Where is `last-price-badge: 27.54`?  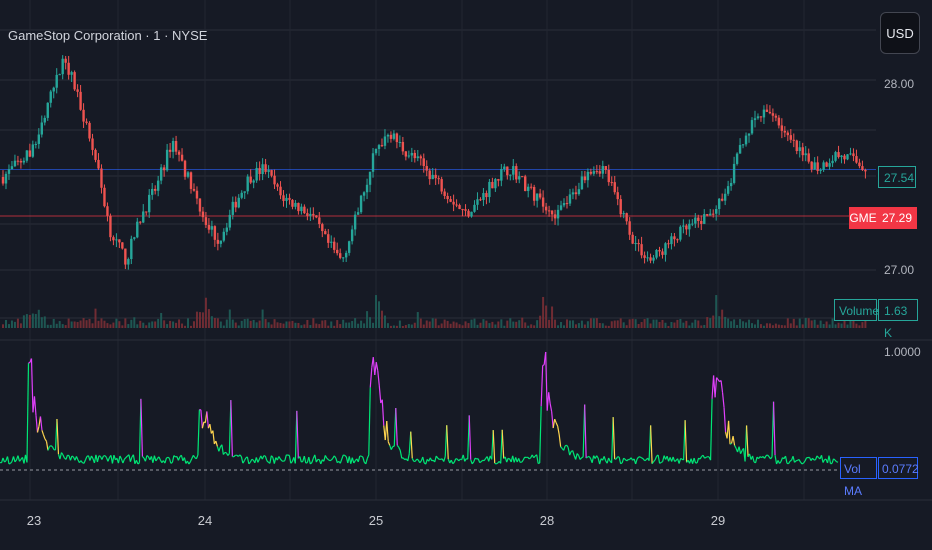 last-price-badge: 27.54 is located at coordinates (897, 177).